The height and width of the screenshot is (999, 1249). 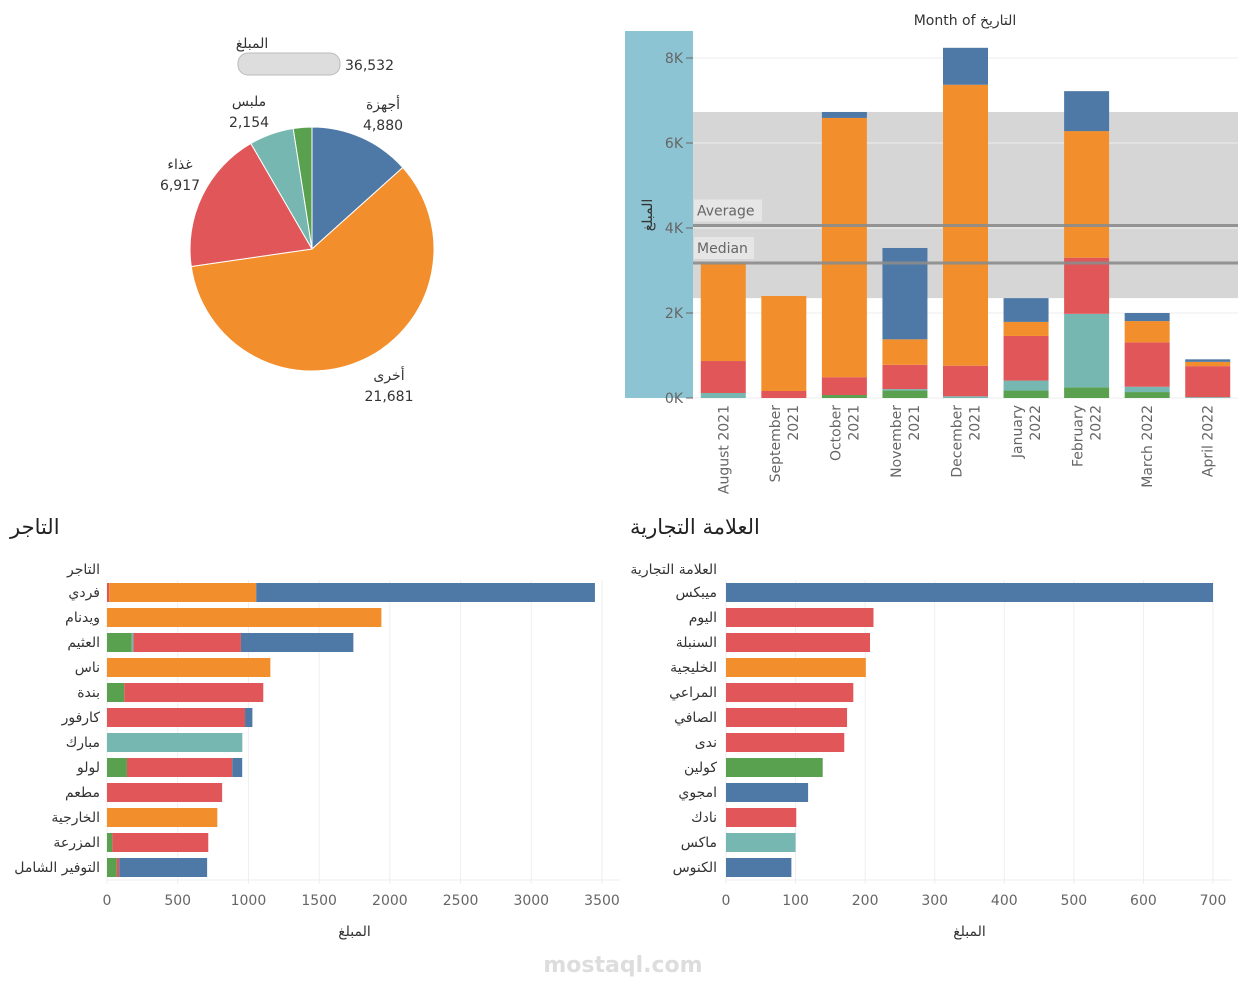 I want to click on pie-slice-value: 4,880, so click(x=383, y=126).